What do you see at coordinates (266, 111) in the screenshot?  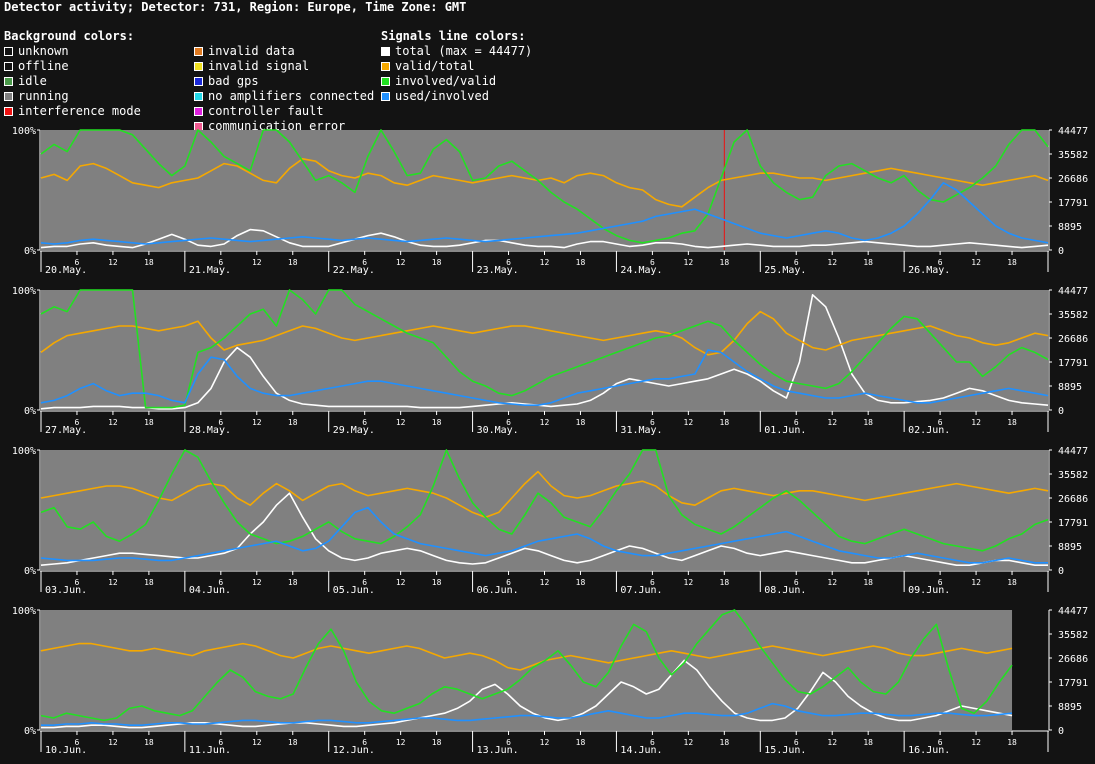 I see `background-legend-label: controller fault` at bounding box center [266, 111].